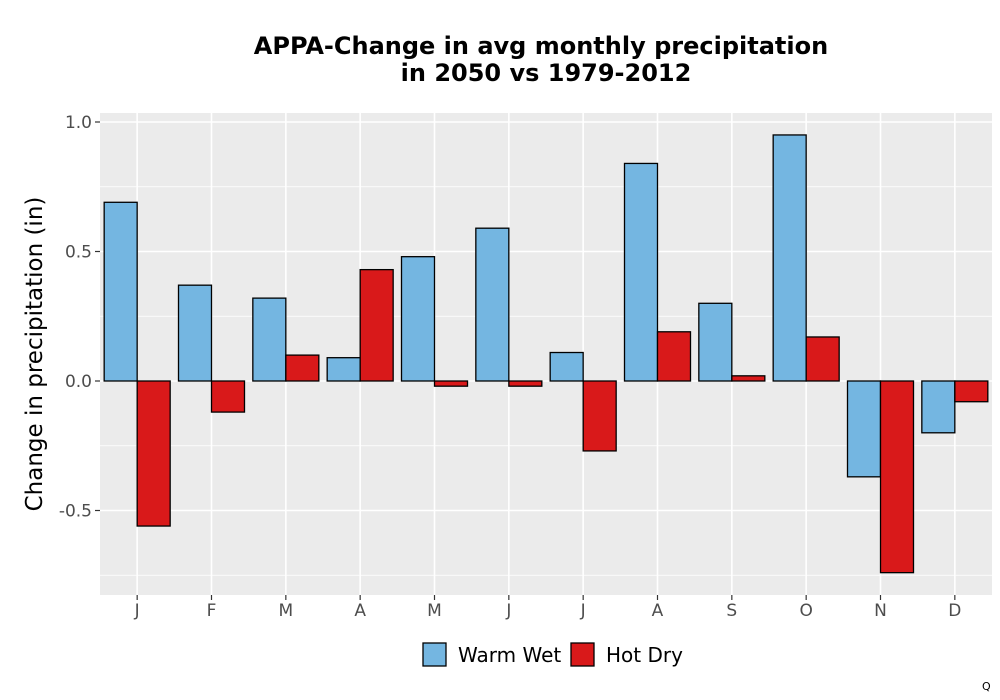 The width and height of the screenshot is (1000, 700). Describe the element at coordinates (509, 655) in the screenshot. I see `legend-label: Warm Wet` at that location.